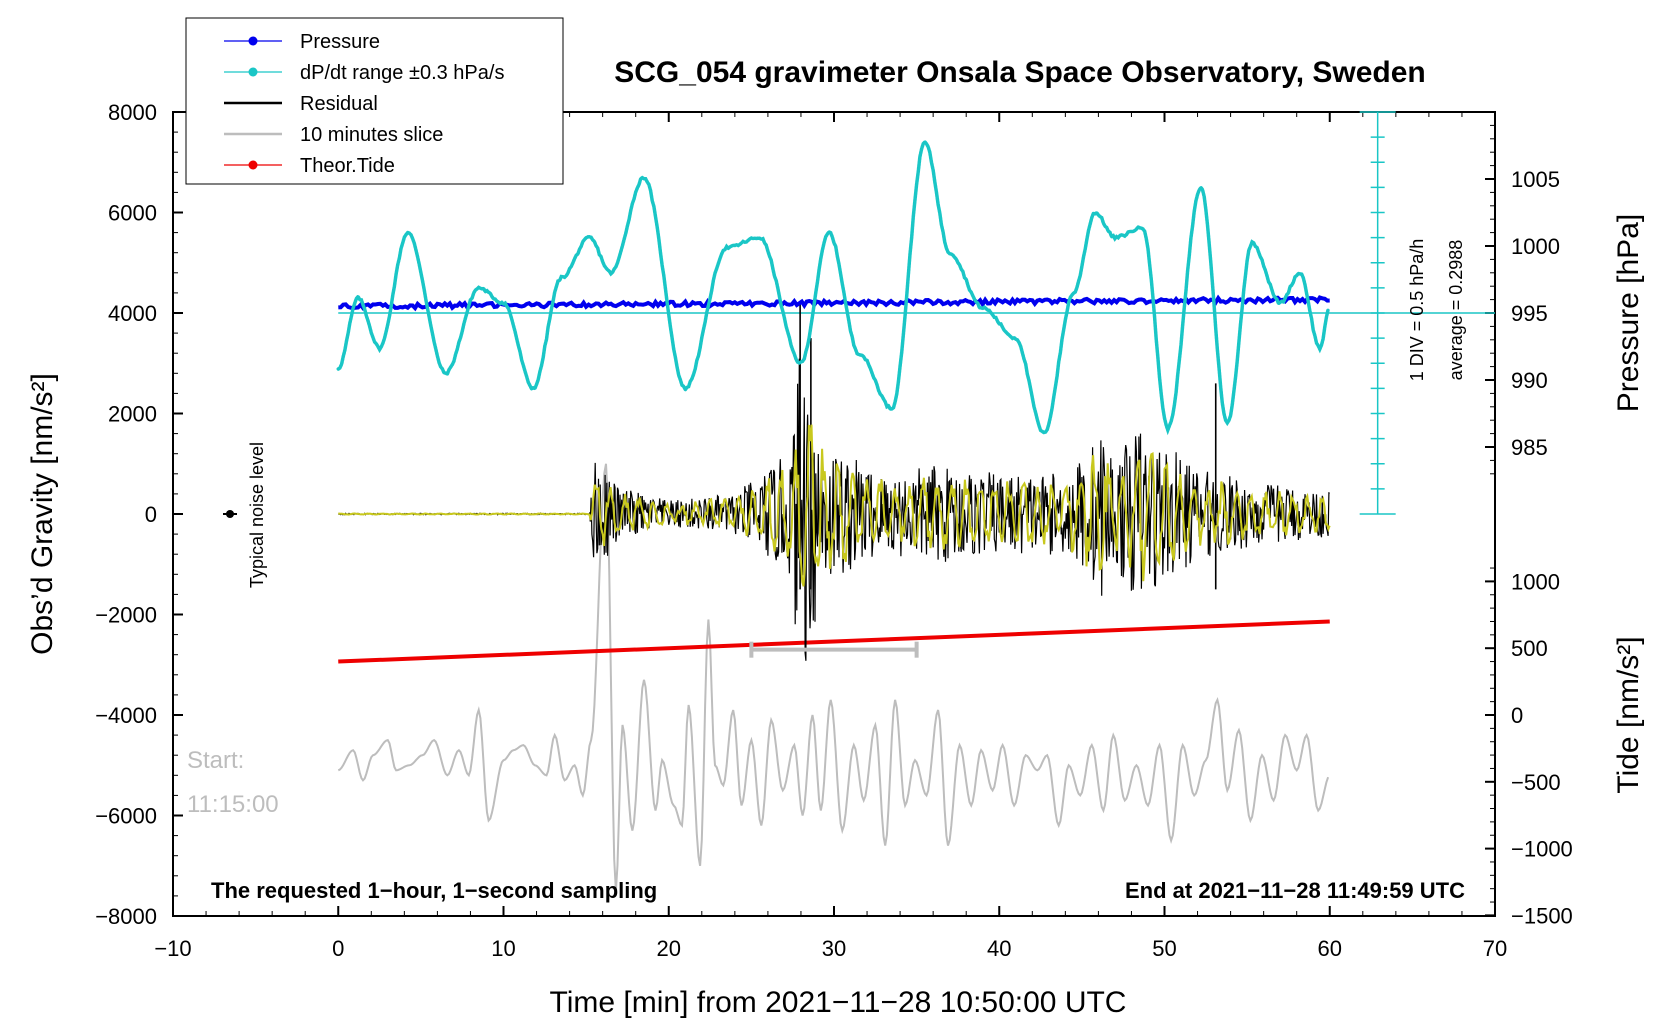  What do you see at coordinates (1536, 782) in the screenshot?
I see `tide-tick-label: −500` at bounding box center [1536, 782].